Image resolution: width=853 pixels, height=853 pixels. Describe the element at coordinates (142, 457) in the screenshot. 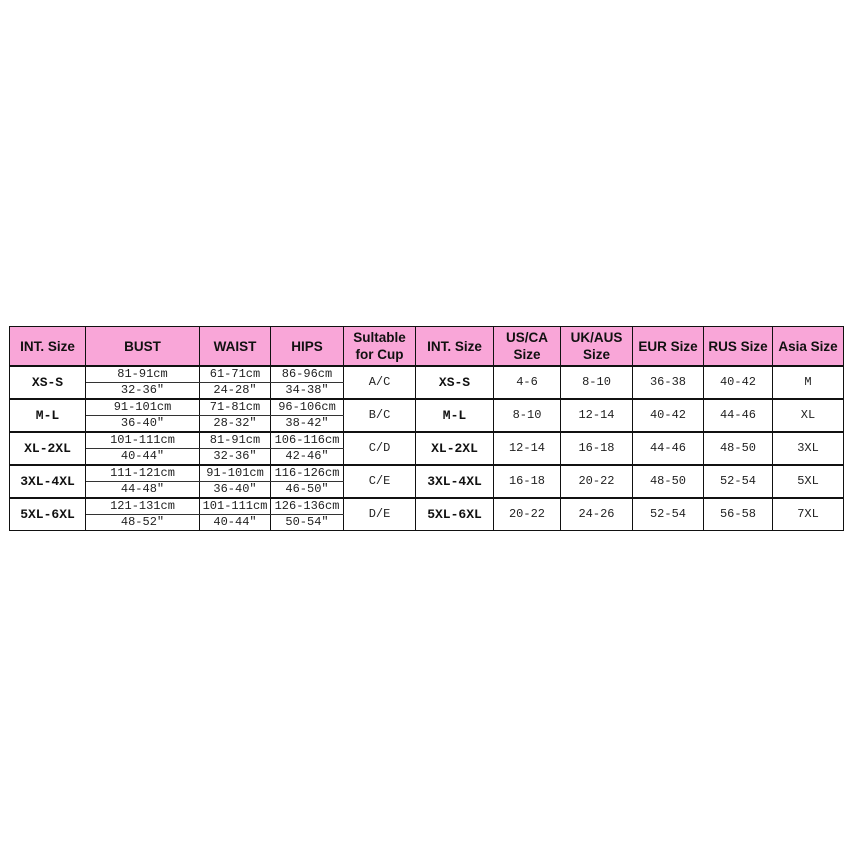

I see `bust-inch-cell: 40-44″` at that location.